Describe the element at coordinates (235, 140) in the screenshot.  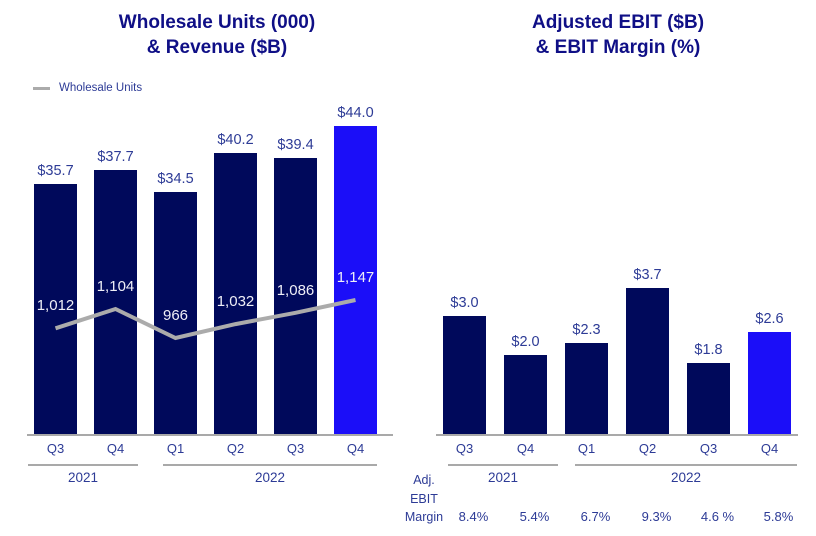
I see `bar-value-label: $40.2` at that location.